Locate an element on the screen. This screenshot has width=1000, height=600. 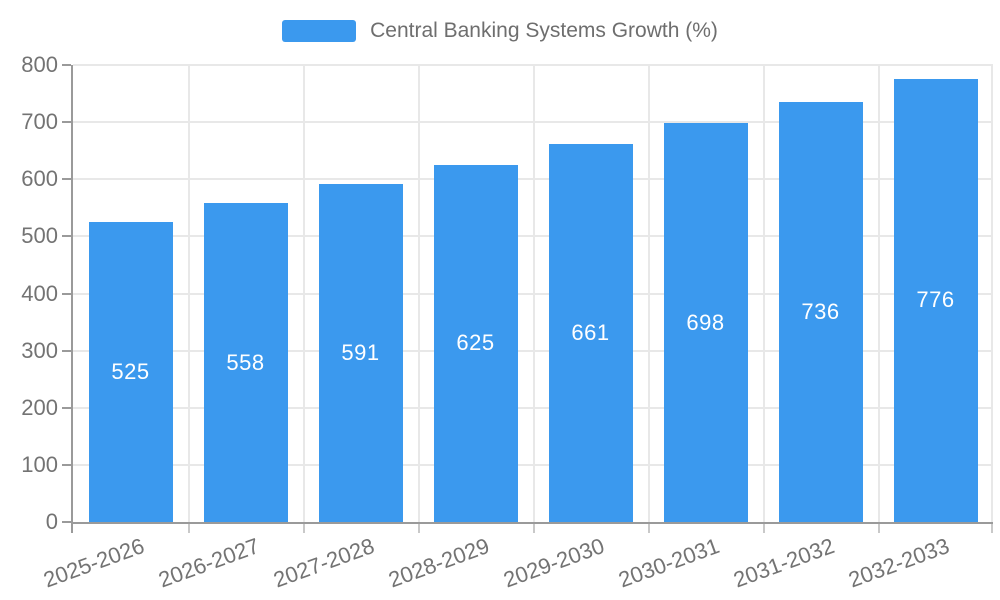
x-tick-label: 2025-2026 is located at coordinates (93, 563).